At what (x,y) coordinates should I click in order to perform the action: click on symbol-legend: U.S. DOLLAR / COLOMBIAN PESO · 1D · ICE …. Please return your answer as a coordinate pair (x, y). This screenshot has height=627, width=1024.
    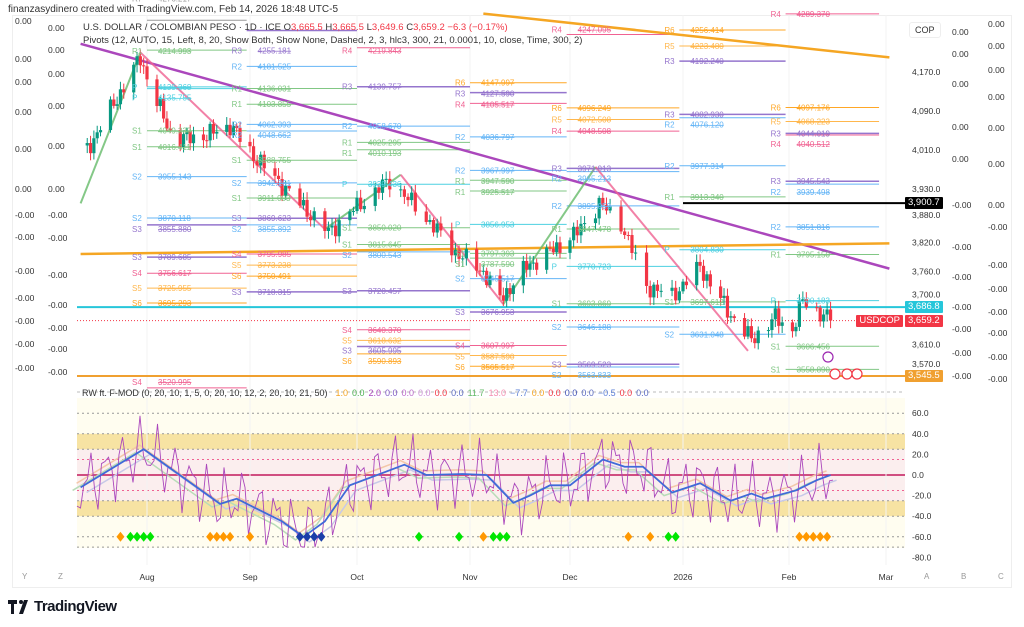
    Looking at the image, I should click on (295, 27).